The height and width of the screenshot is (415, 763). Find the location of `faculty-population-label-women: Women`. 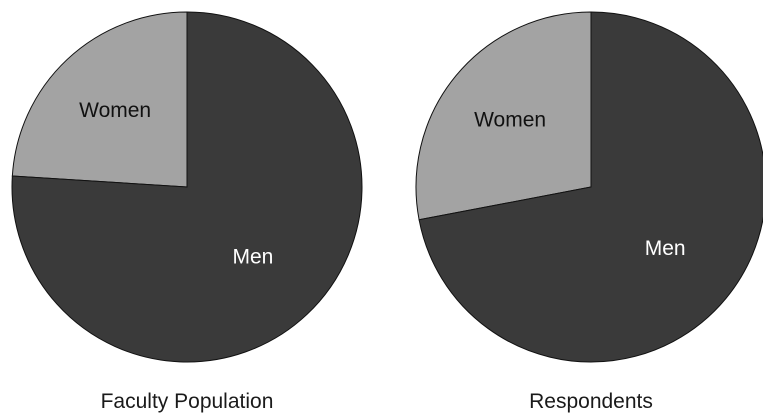

faculty-population-label-women: Women is located at coordinates (115, 110).